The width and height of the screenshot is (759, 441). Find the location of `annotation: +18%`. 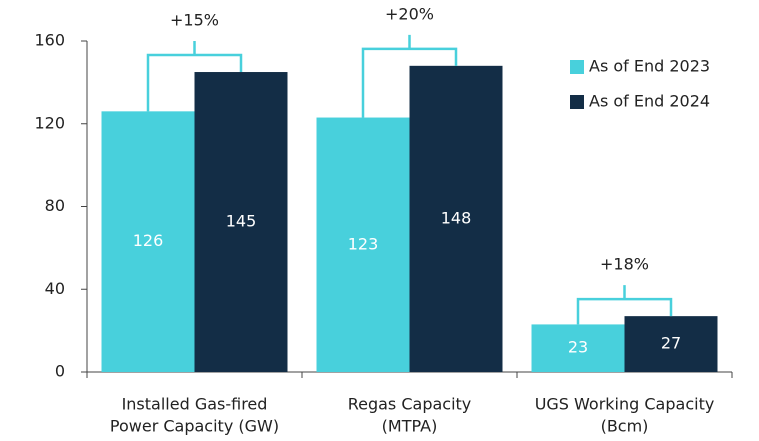

annotation: +18% is located at coordinates (624, 264).